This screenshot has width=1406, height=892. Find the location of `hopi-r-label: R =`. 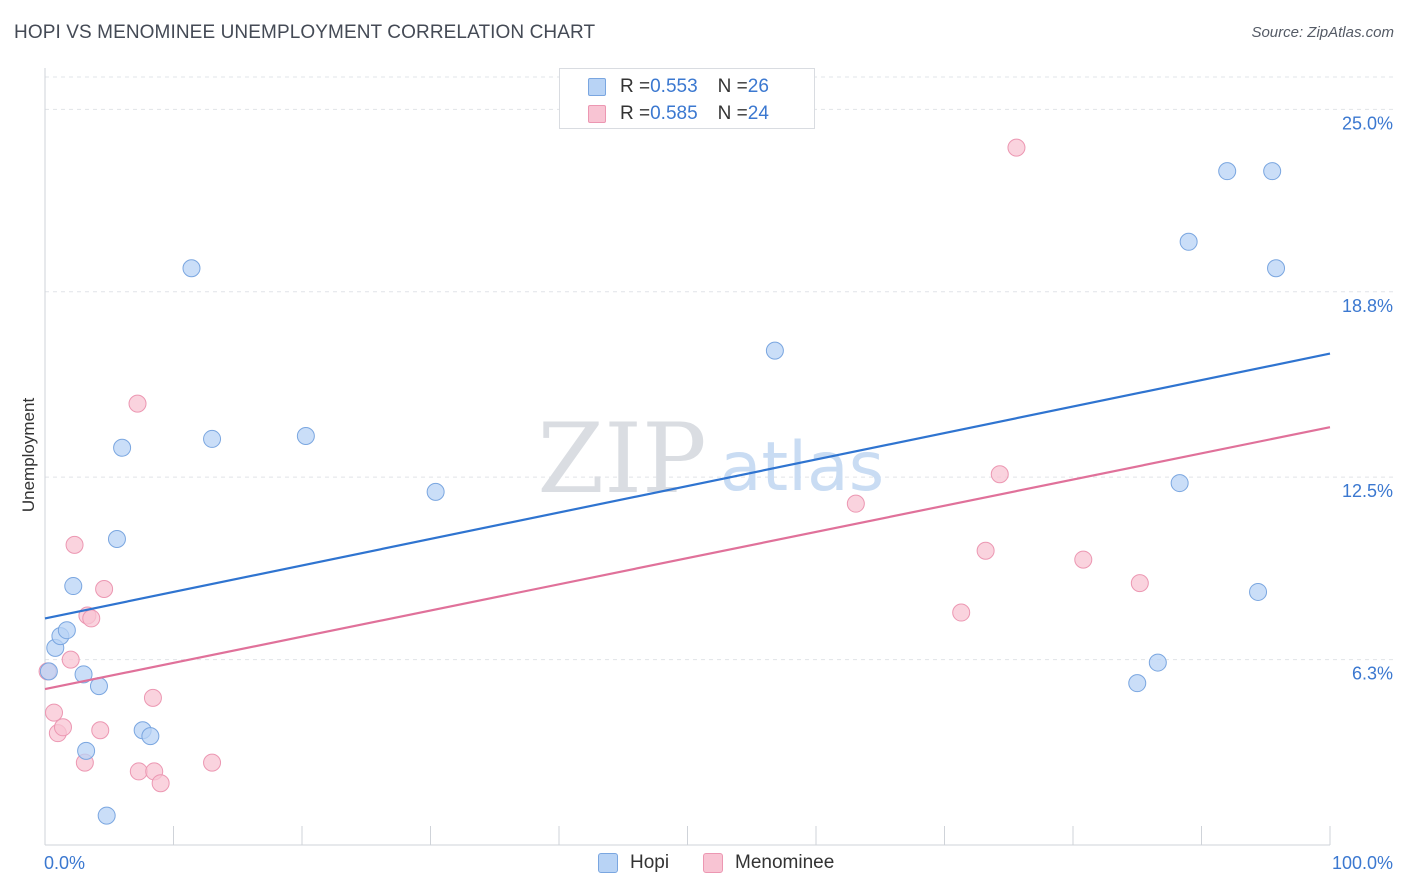

hopi-r-label: R = is located at coordinates (635, 86).